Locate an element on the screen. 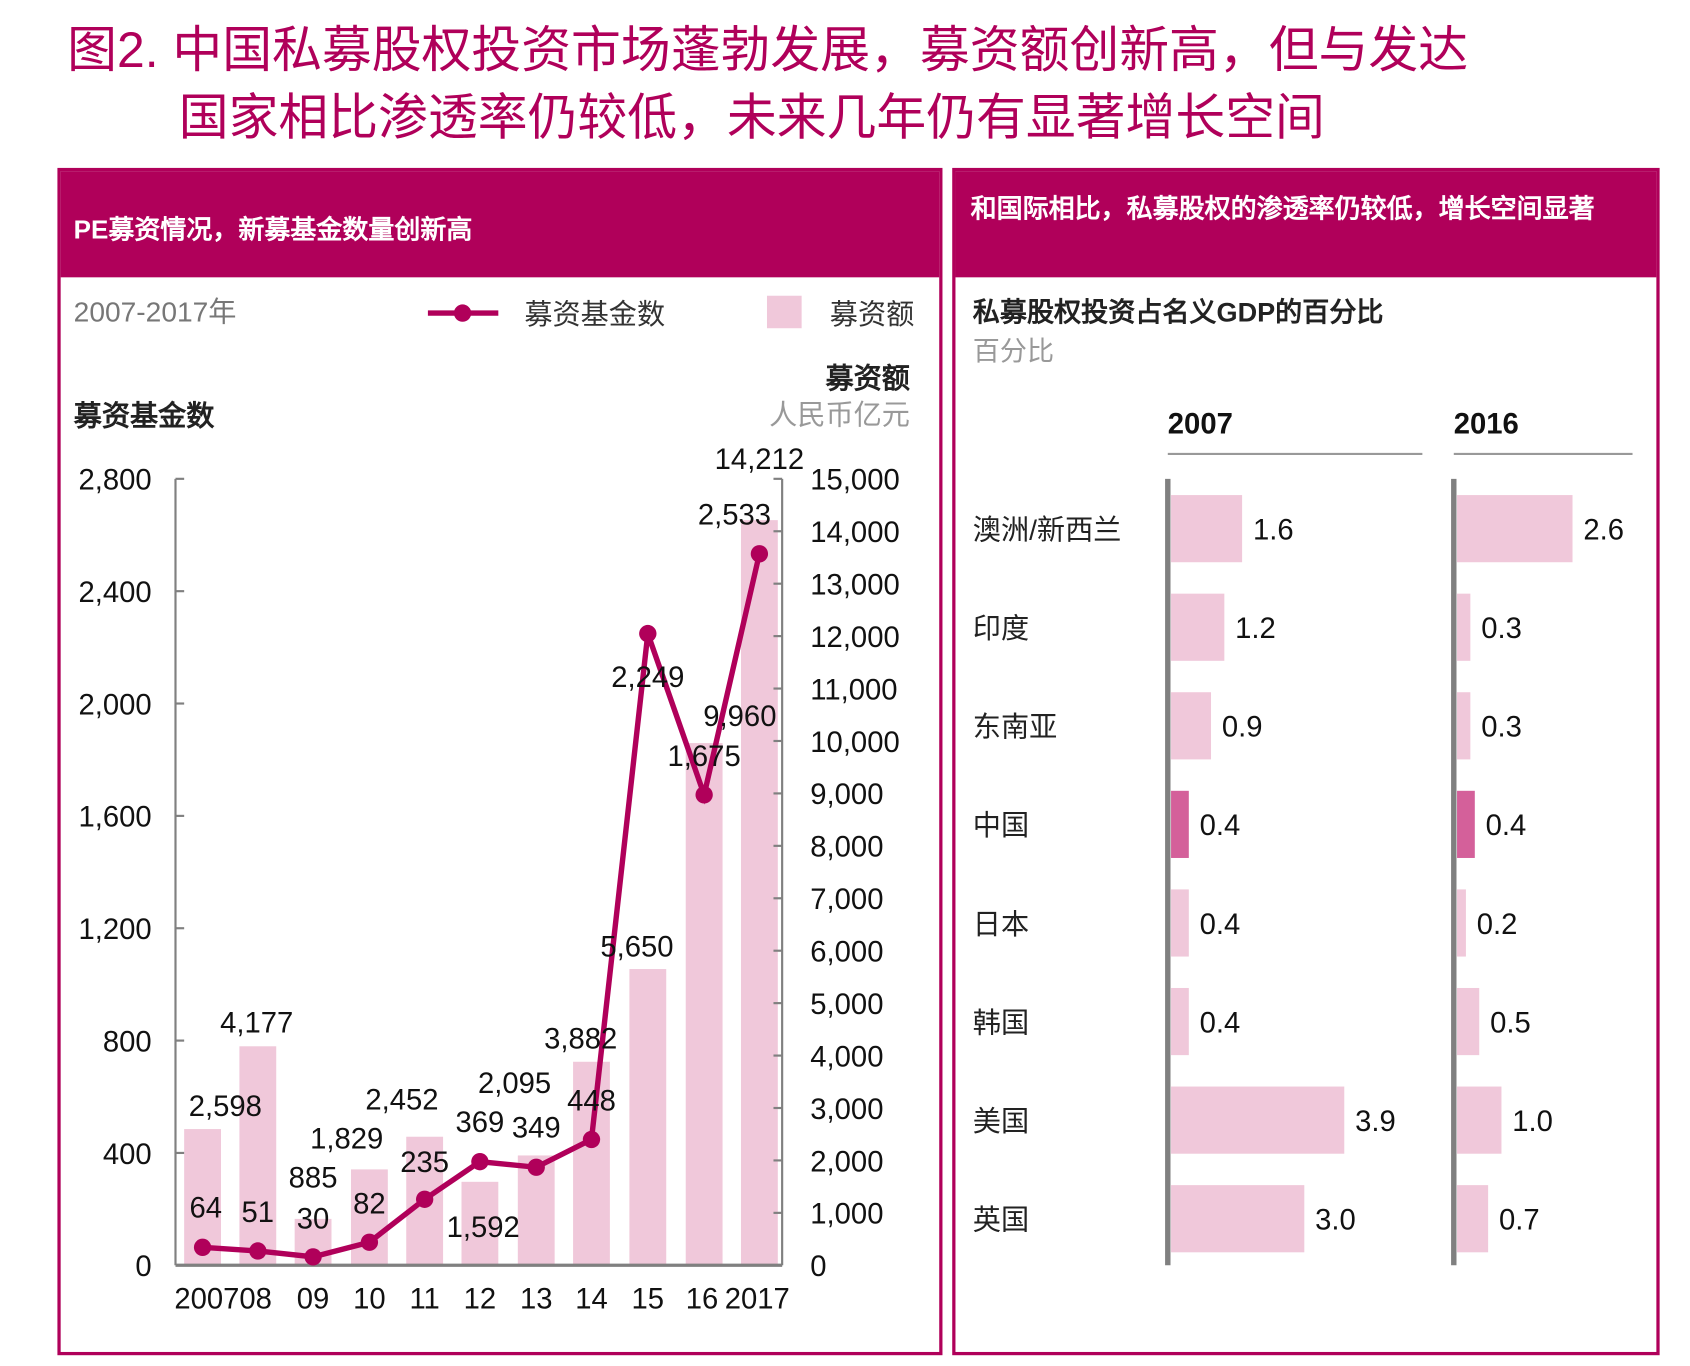 Image resolution: width=1690 pixels, height=1366 pixels. category-label: 中国 is located at coordinates (1001, 825).